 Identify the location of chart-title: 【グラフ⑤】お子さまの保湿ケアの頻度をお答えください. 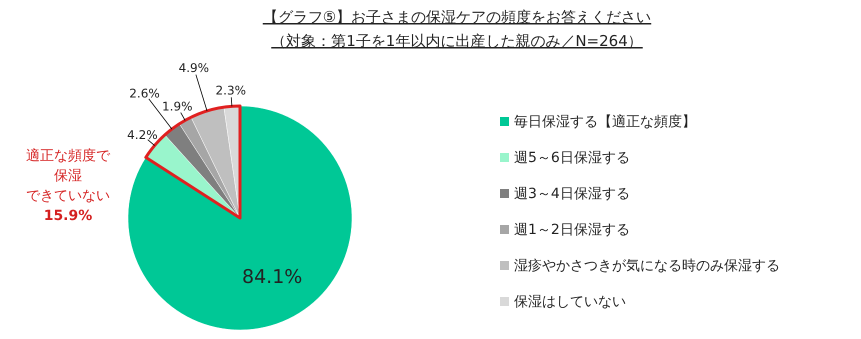
(457, 17).